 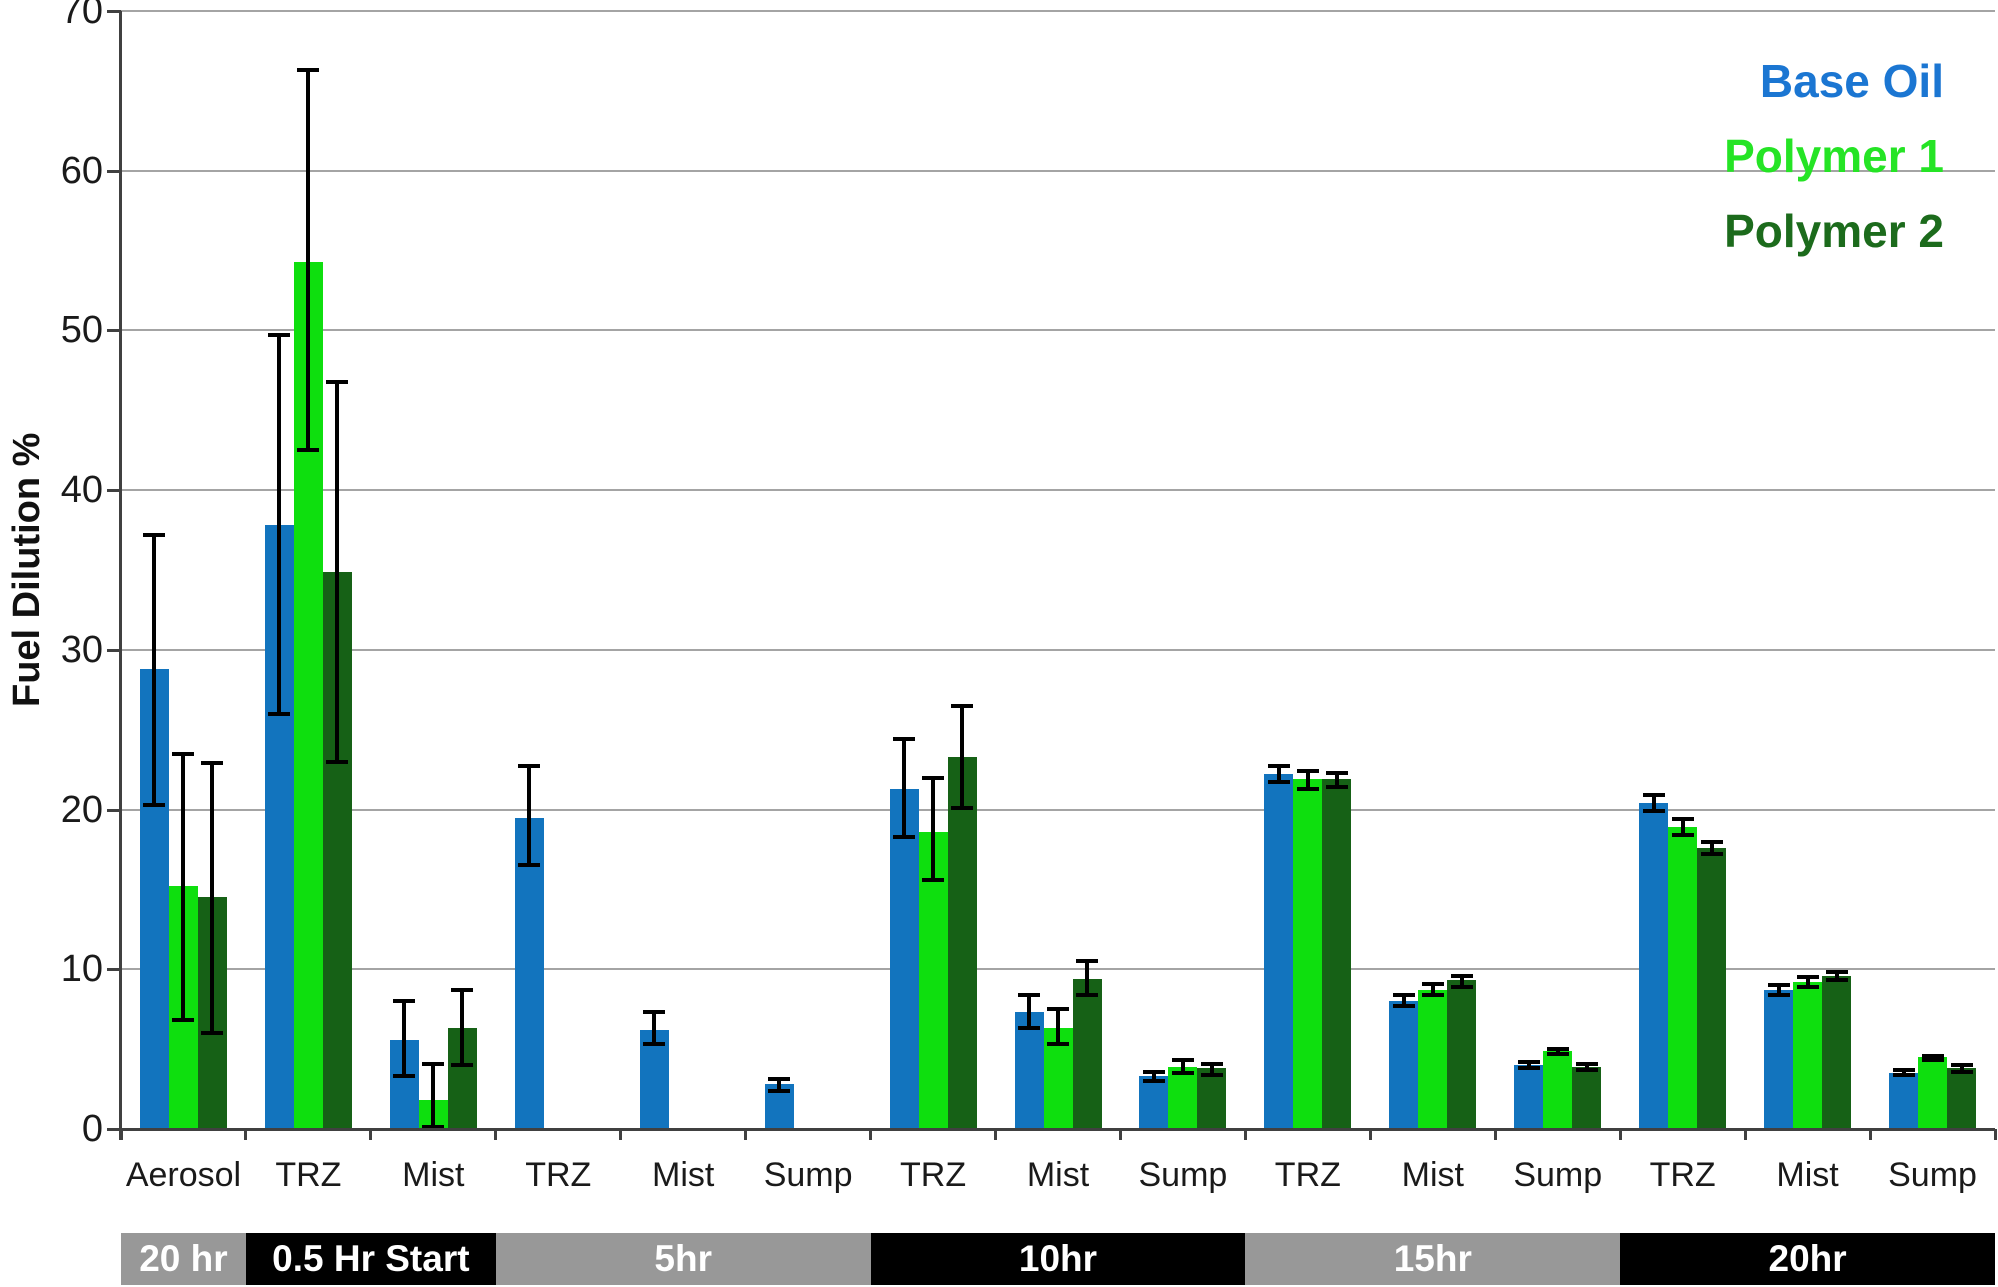 I want to click on bar-polymer-1-sump-20hr, so click(x=1933, y=1093).